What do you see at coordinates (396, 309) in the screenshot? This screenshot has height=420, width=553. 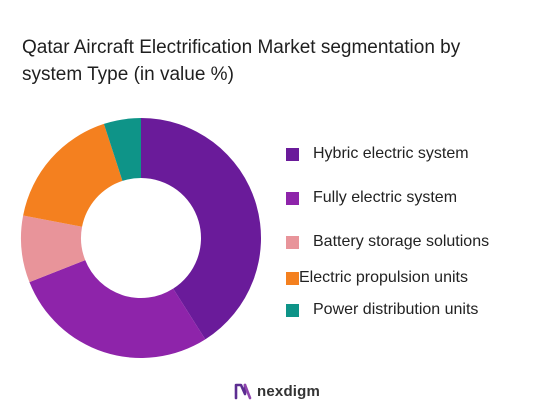 I see `legend-label: Power distribution units` at bounding box center [396, 309].